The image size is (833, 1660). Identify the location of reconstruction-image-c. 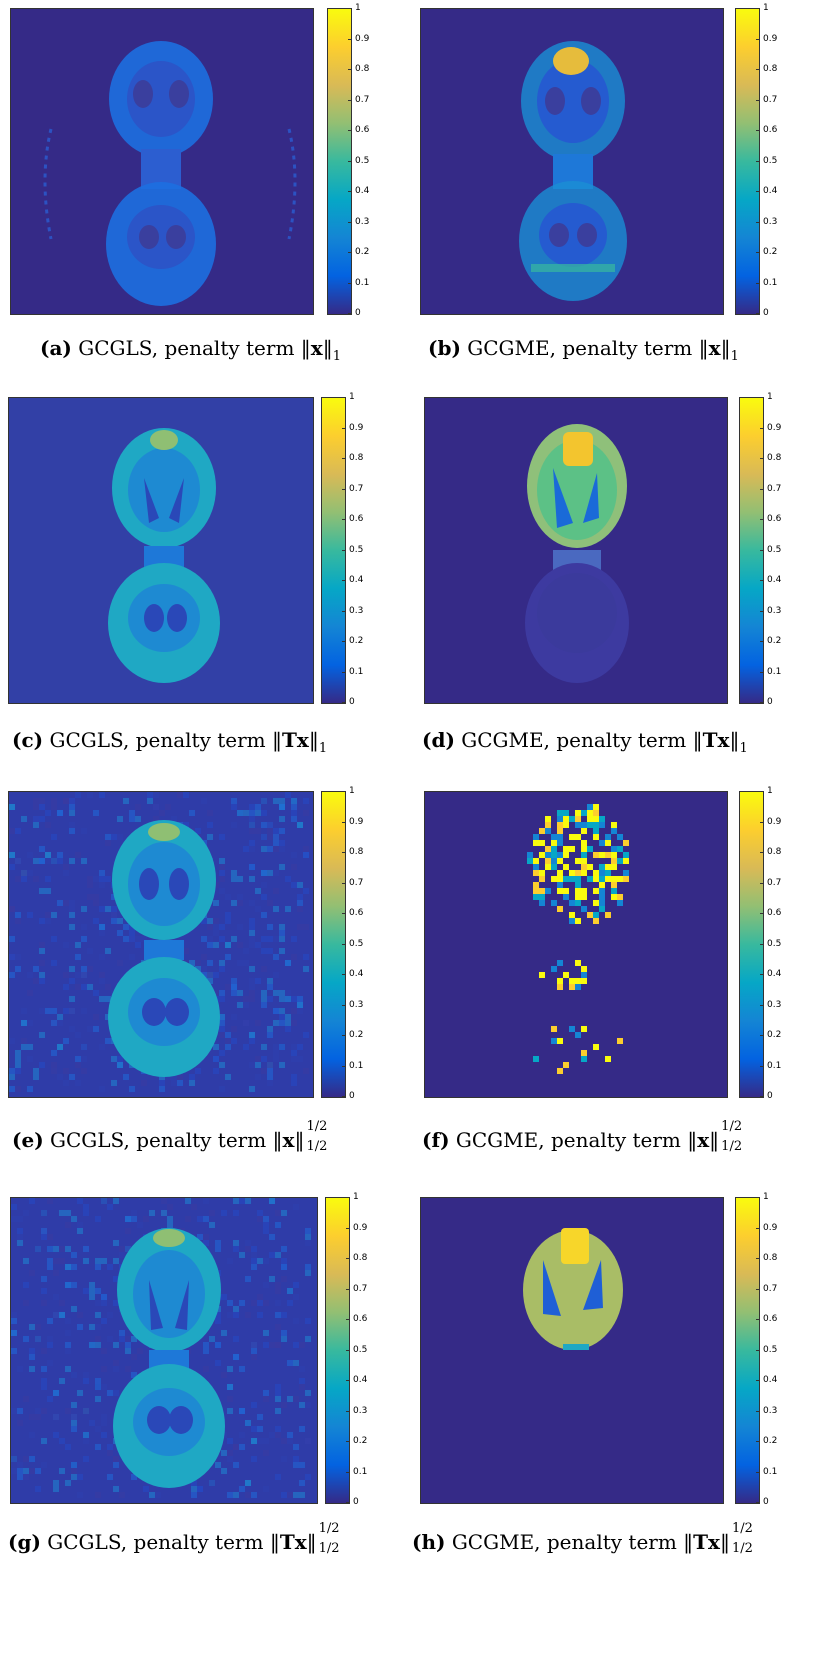
(161, 550).